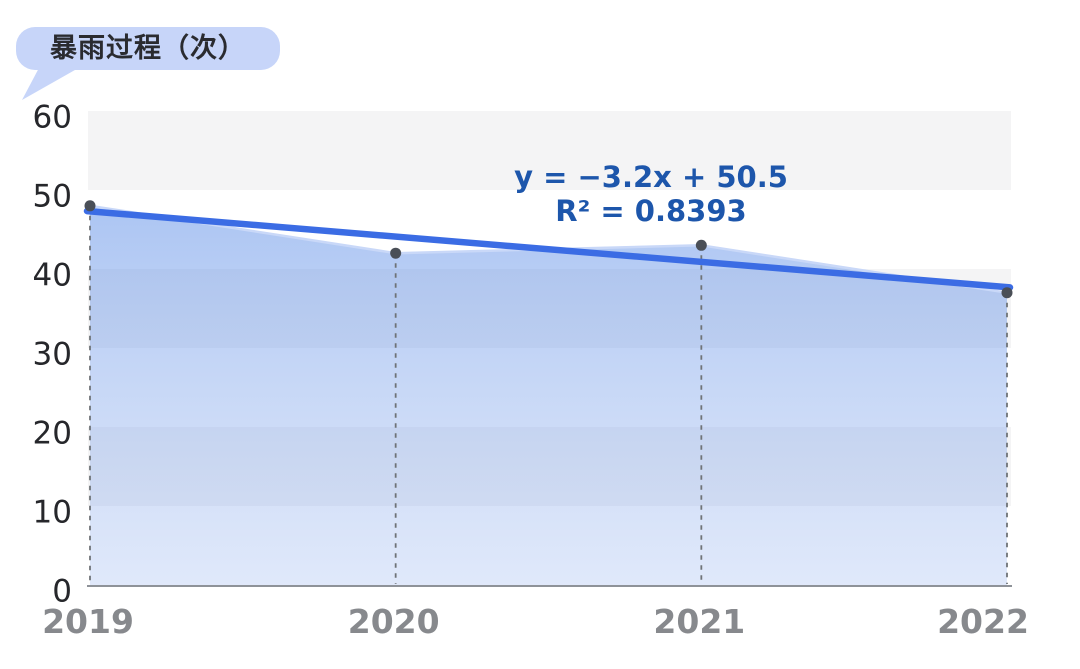 Image resolution: width=1080 pixels, height=669 pixels. I want to click on x-tick-label: 2019, so click(88, 621).